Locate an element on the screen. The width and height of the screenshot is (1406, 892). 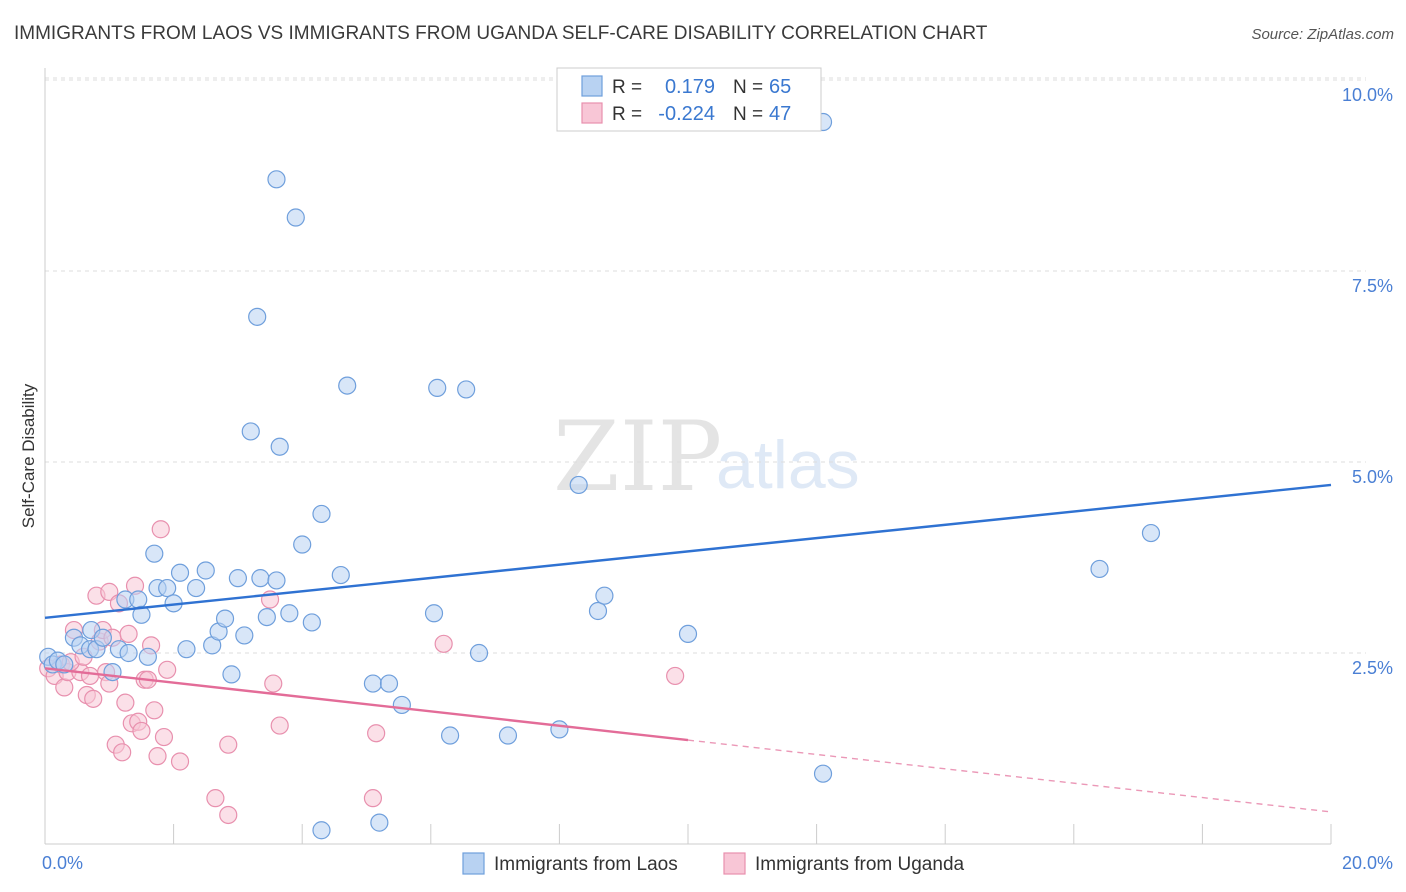
stats-legend-swatch-laos is located at coordinates (592, 86).